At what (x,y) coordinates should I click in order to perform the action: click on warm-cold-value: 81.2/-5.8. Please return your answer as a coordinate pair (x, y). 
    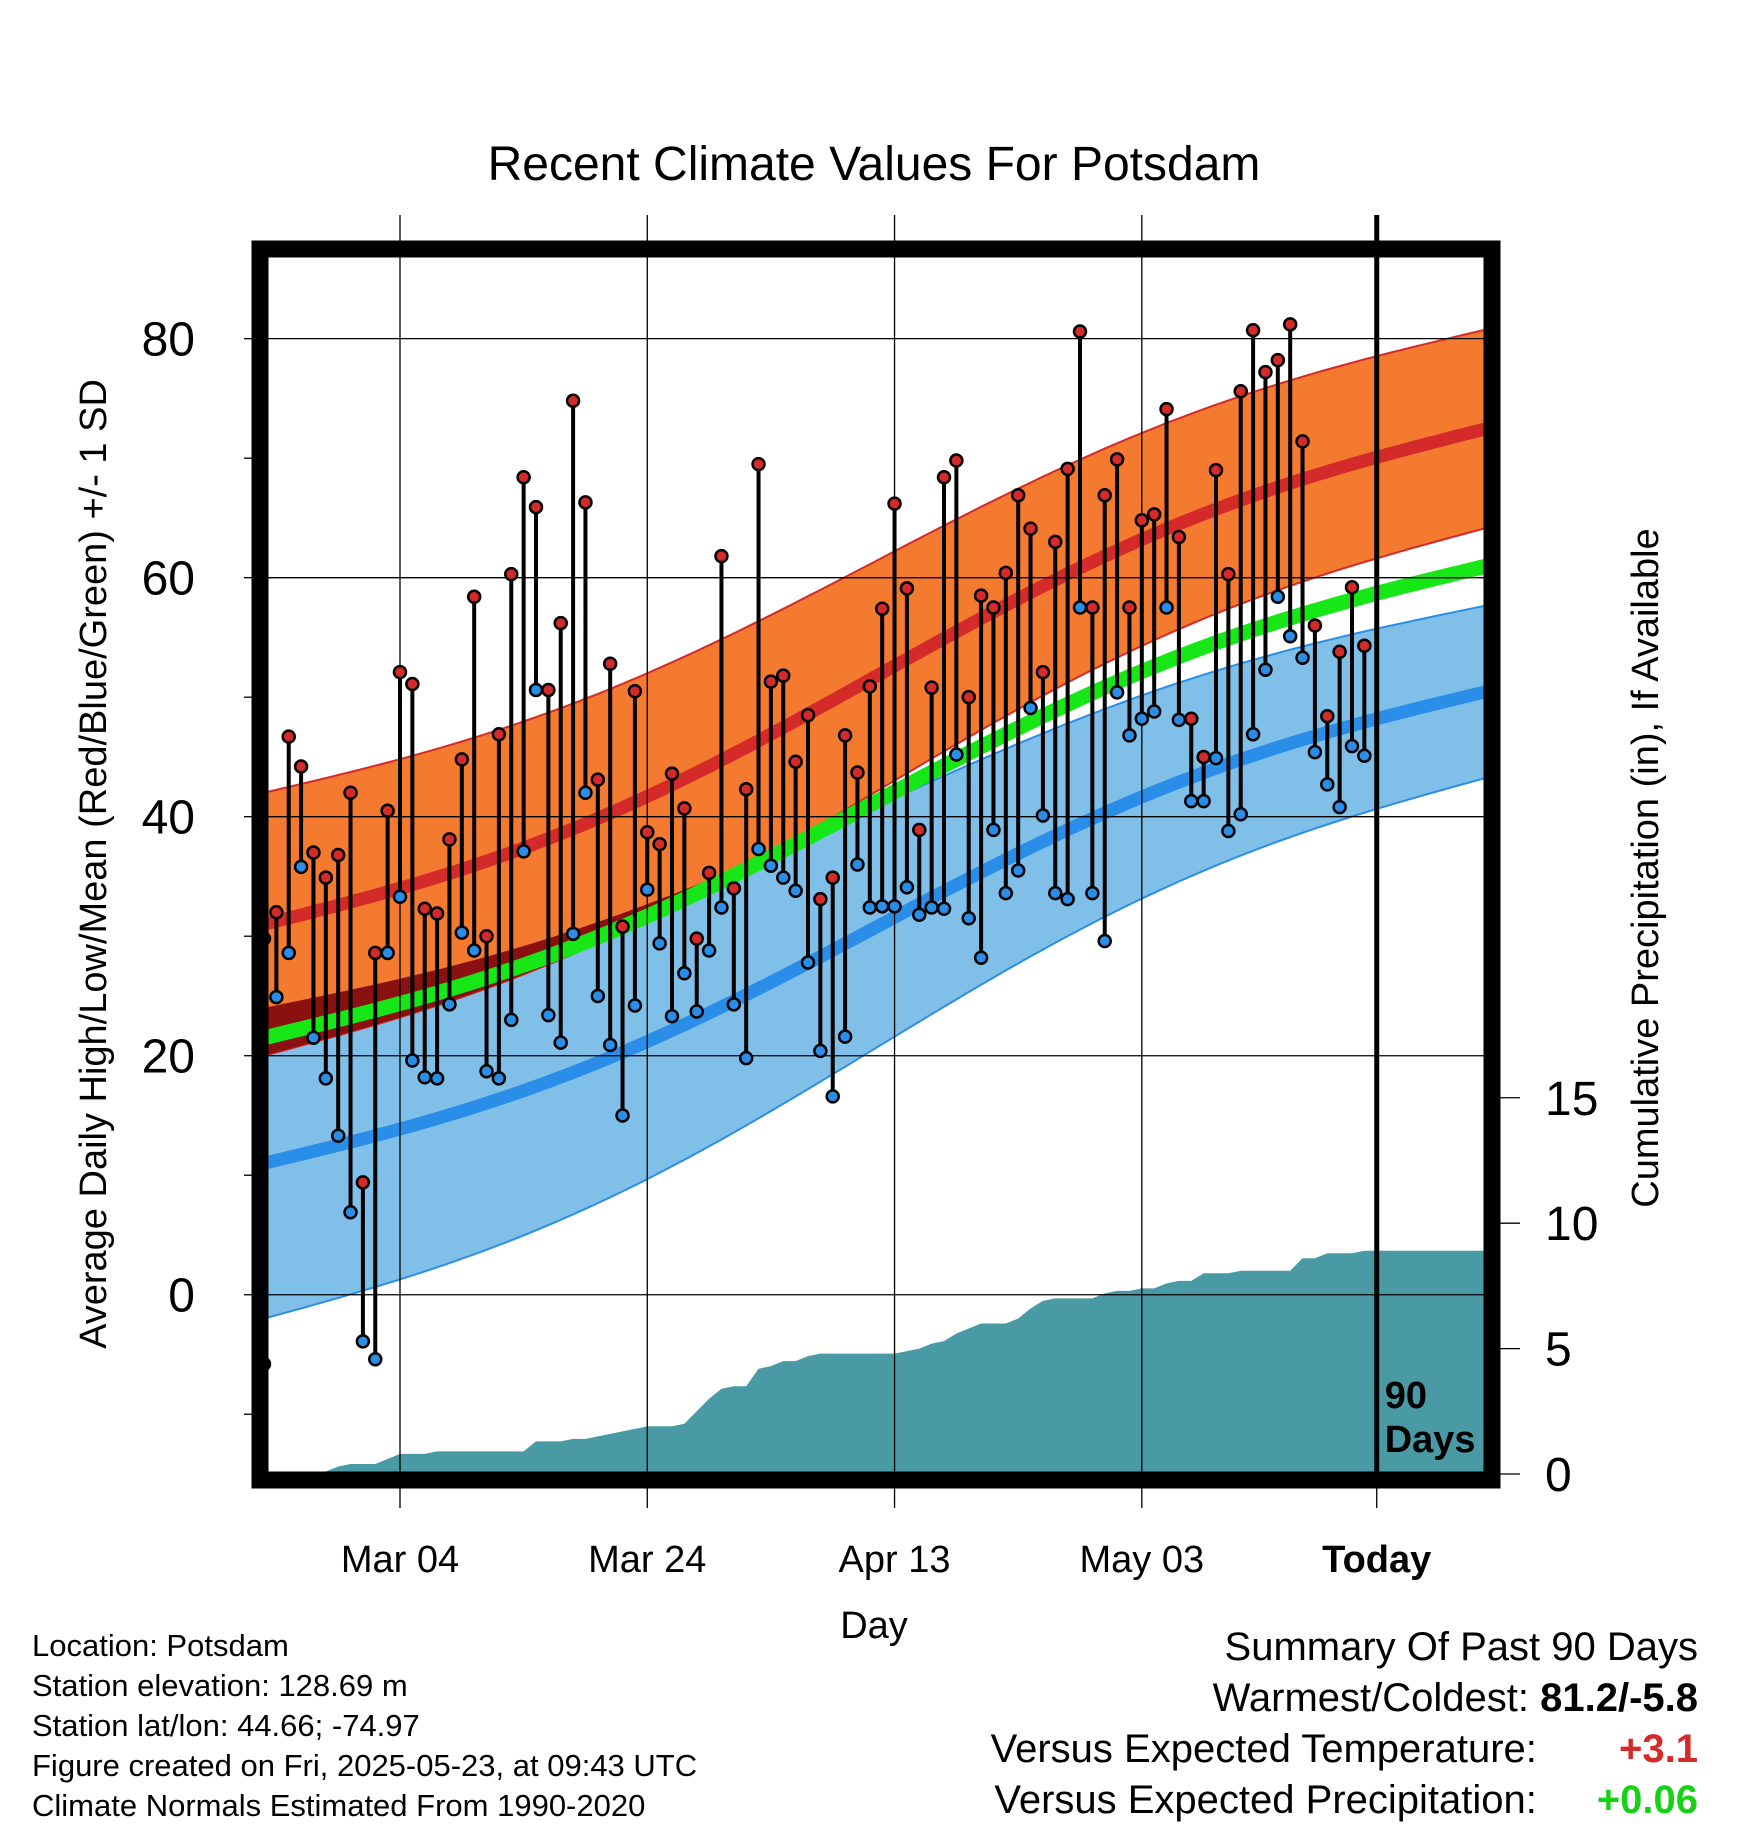
    Looking at the image, I should click on (1619, 1698).